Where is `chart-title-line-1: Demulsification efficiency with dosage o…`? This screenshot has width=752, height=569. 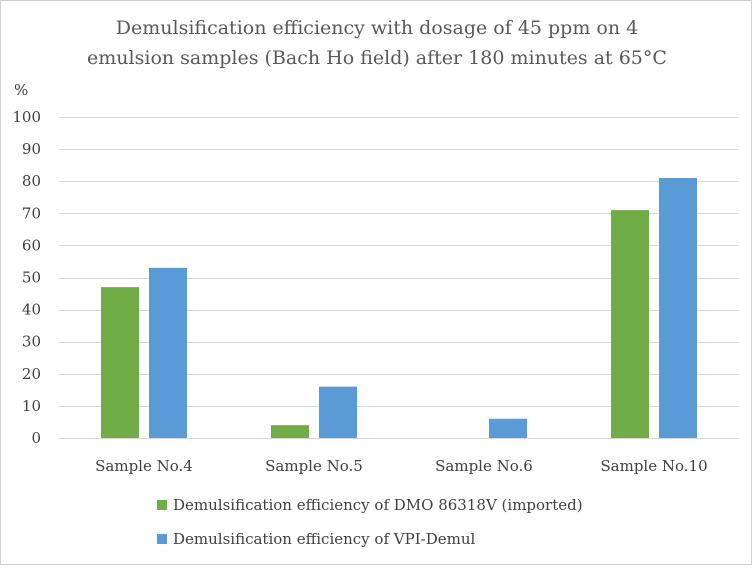
chart-title-line-1: Demulsification efficiency with dosage o… is located at coordinates (377, 28).